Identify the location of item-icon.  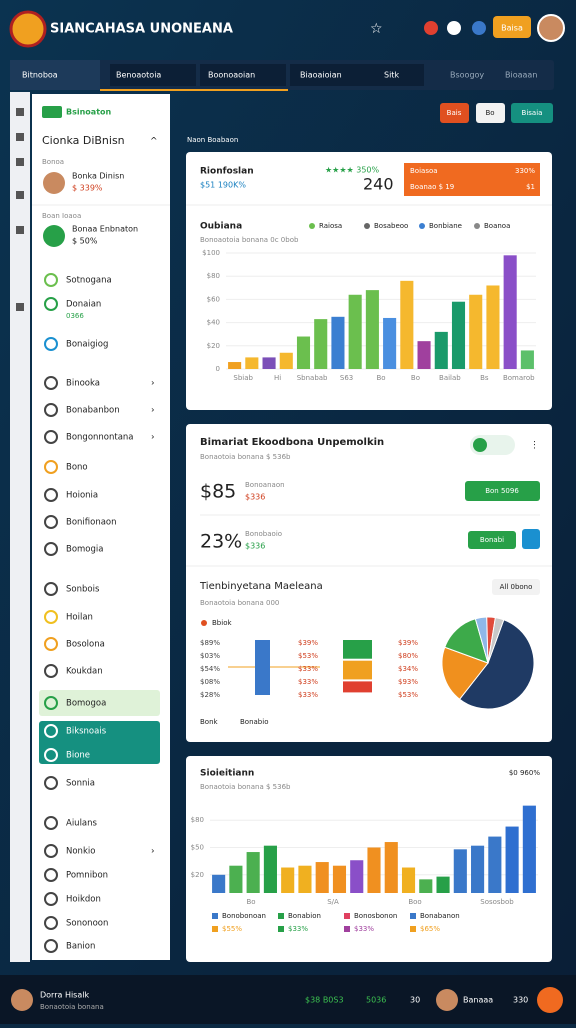
(51, 344).